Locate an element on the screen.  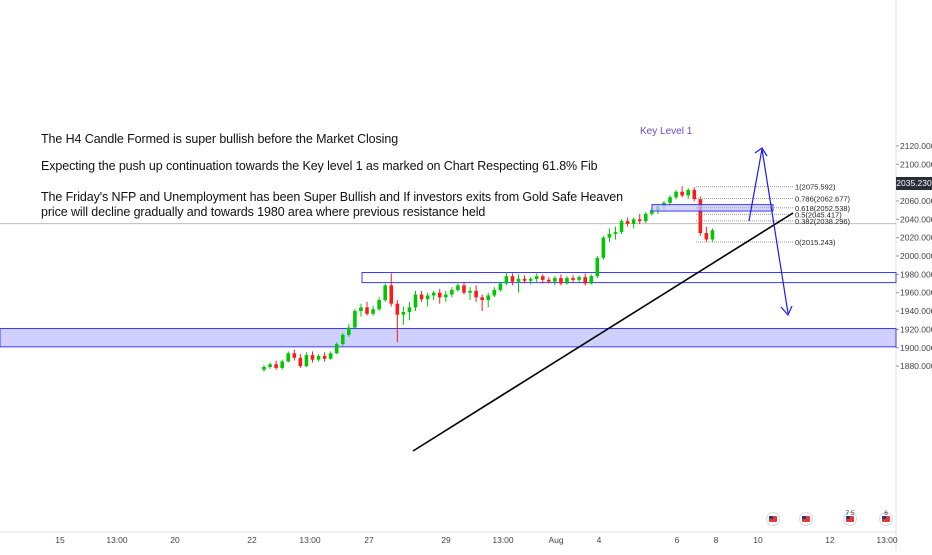
x-tick-label: 13:00 is located at coordinates (310, 540).